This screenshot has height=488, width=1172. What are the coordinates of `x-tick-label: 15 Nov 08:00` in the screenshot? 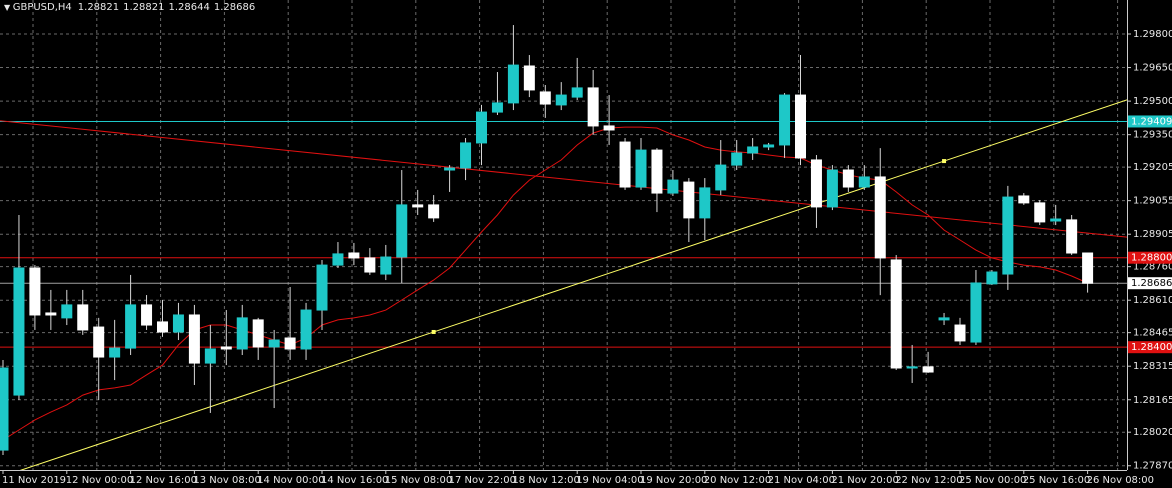 It's located at (418, 480).